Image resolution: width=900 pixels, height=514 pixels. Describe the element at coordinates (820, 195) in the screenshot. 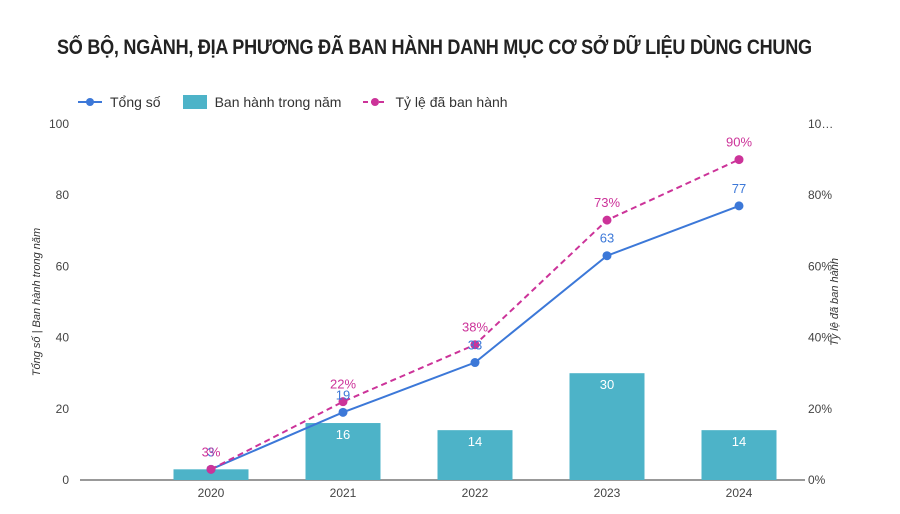

I see `y-right-tick-label: 80%` at that location.